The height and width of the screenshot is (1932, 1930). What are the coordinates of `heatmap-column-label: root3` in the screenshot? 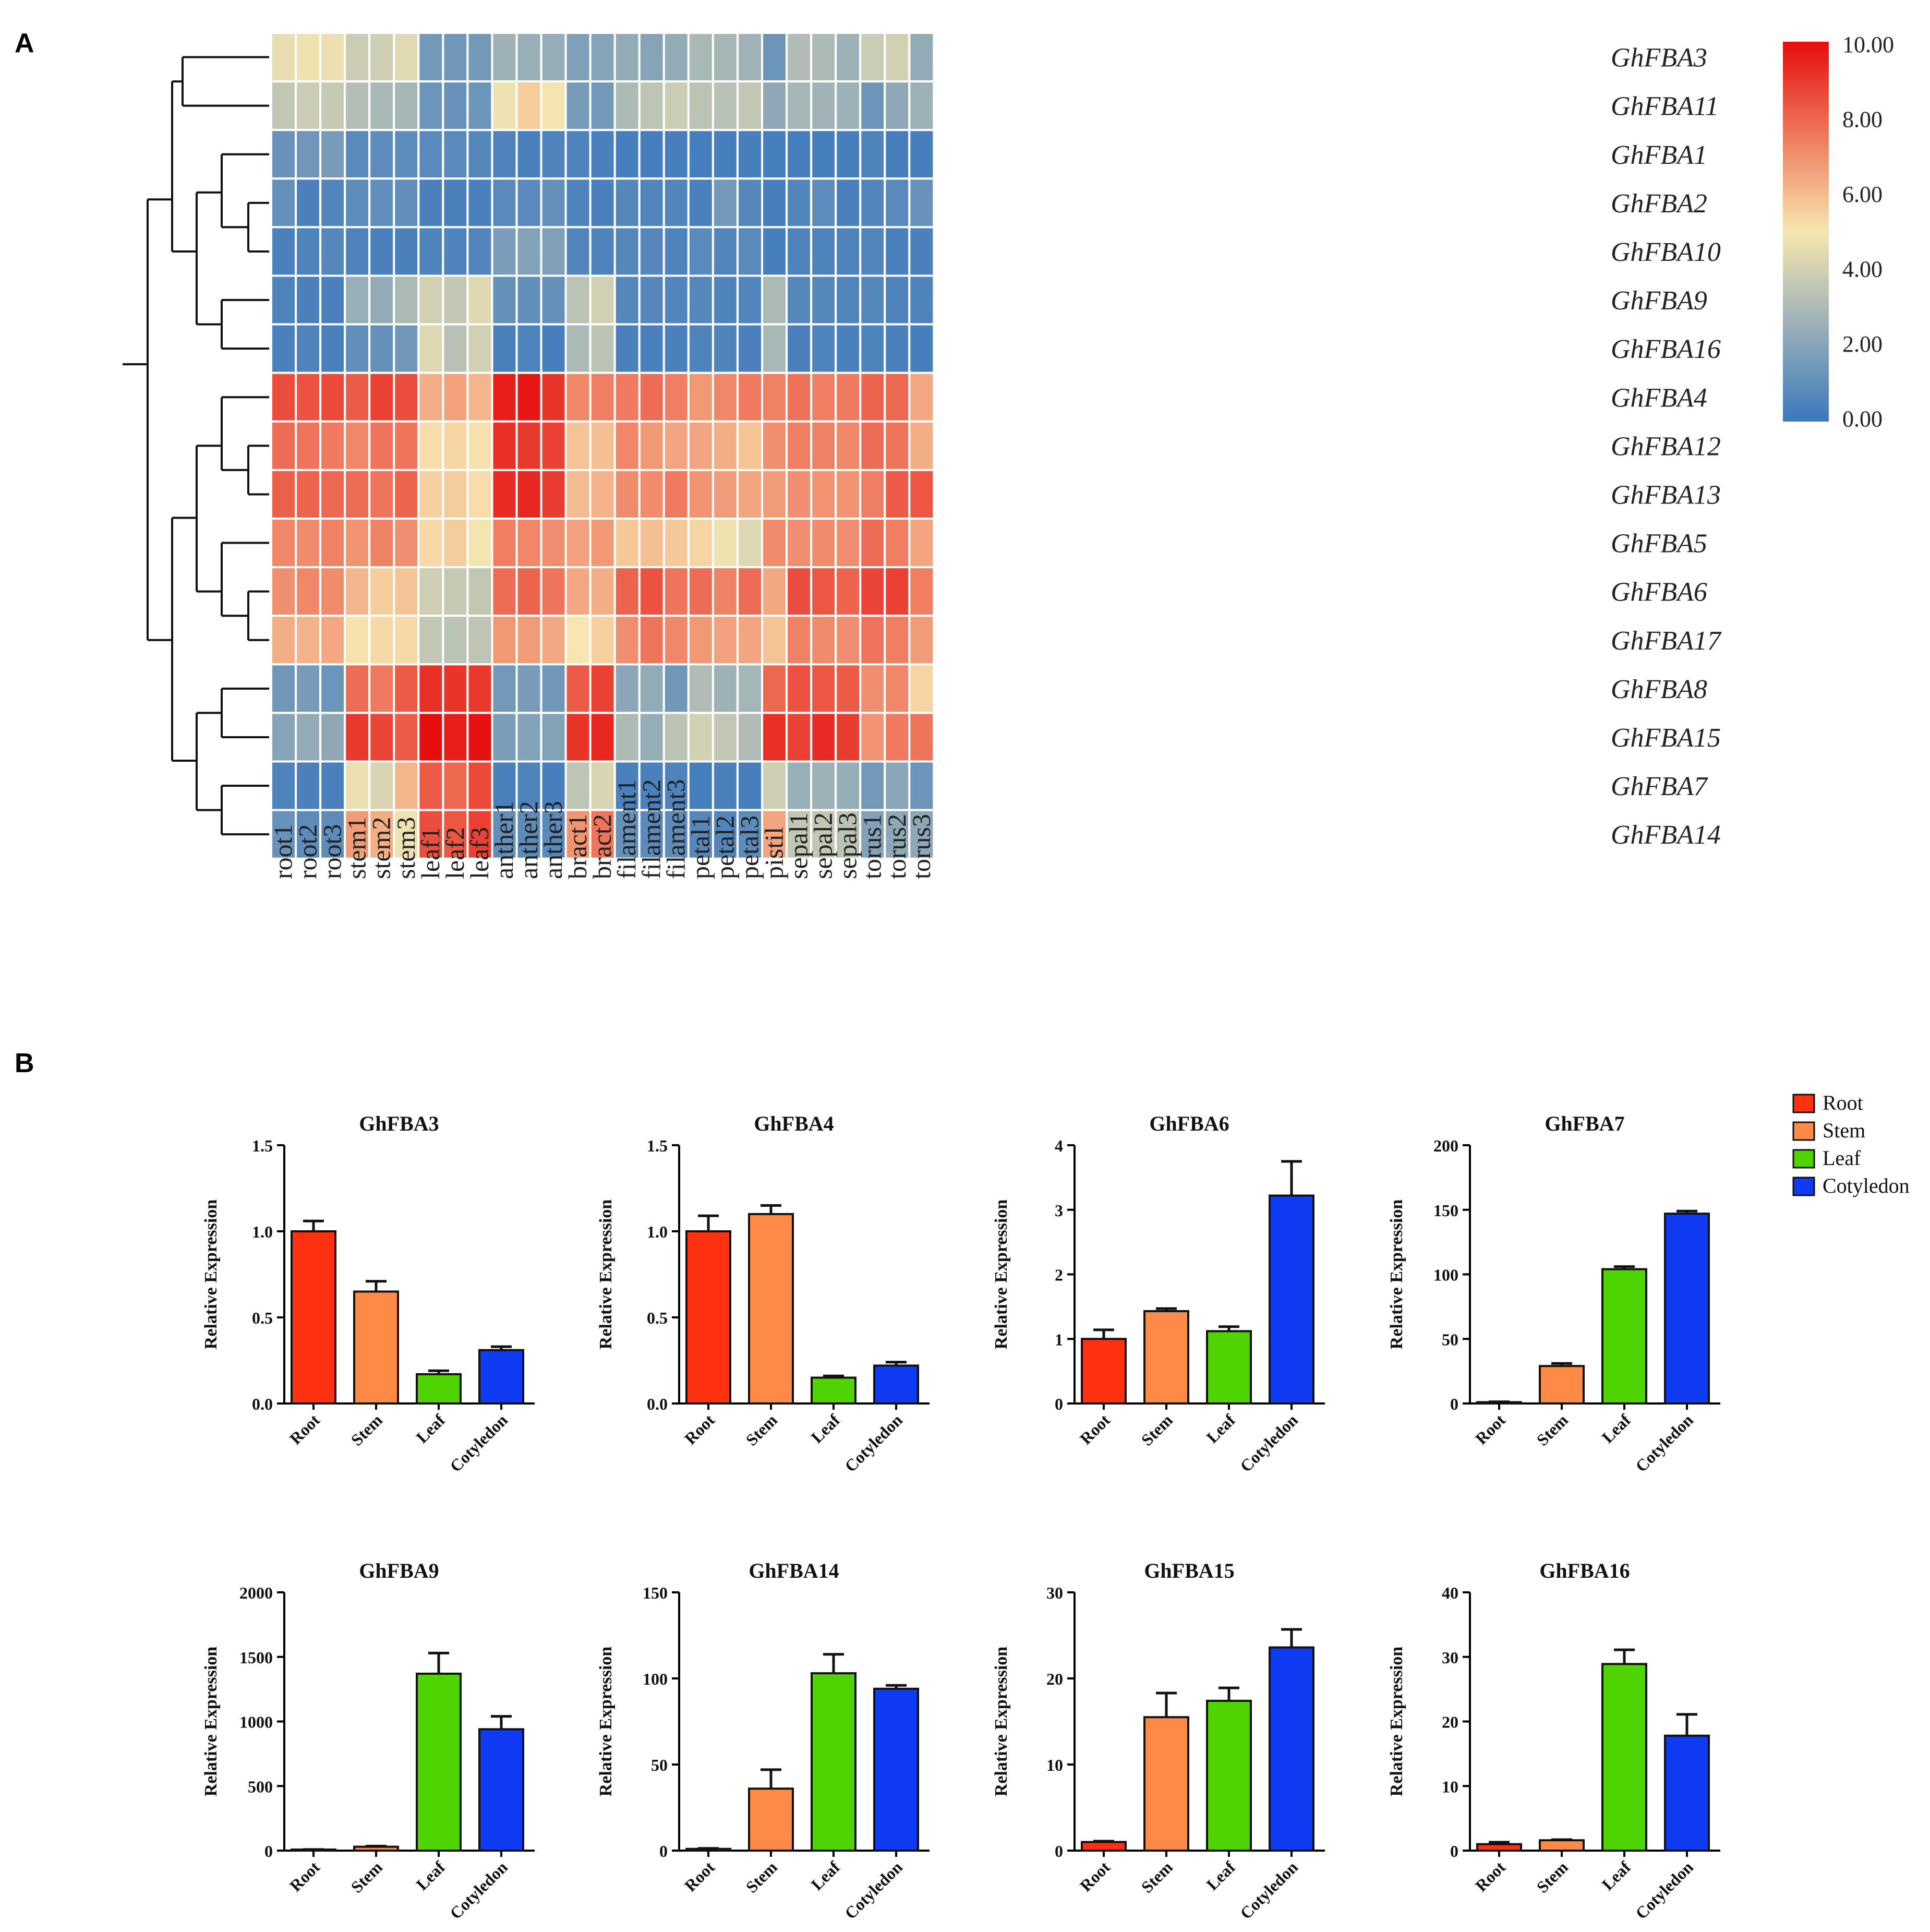 It's located at (332, 851).